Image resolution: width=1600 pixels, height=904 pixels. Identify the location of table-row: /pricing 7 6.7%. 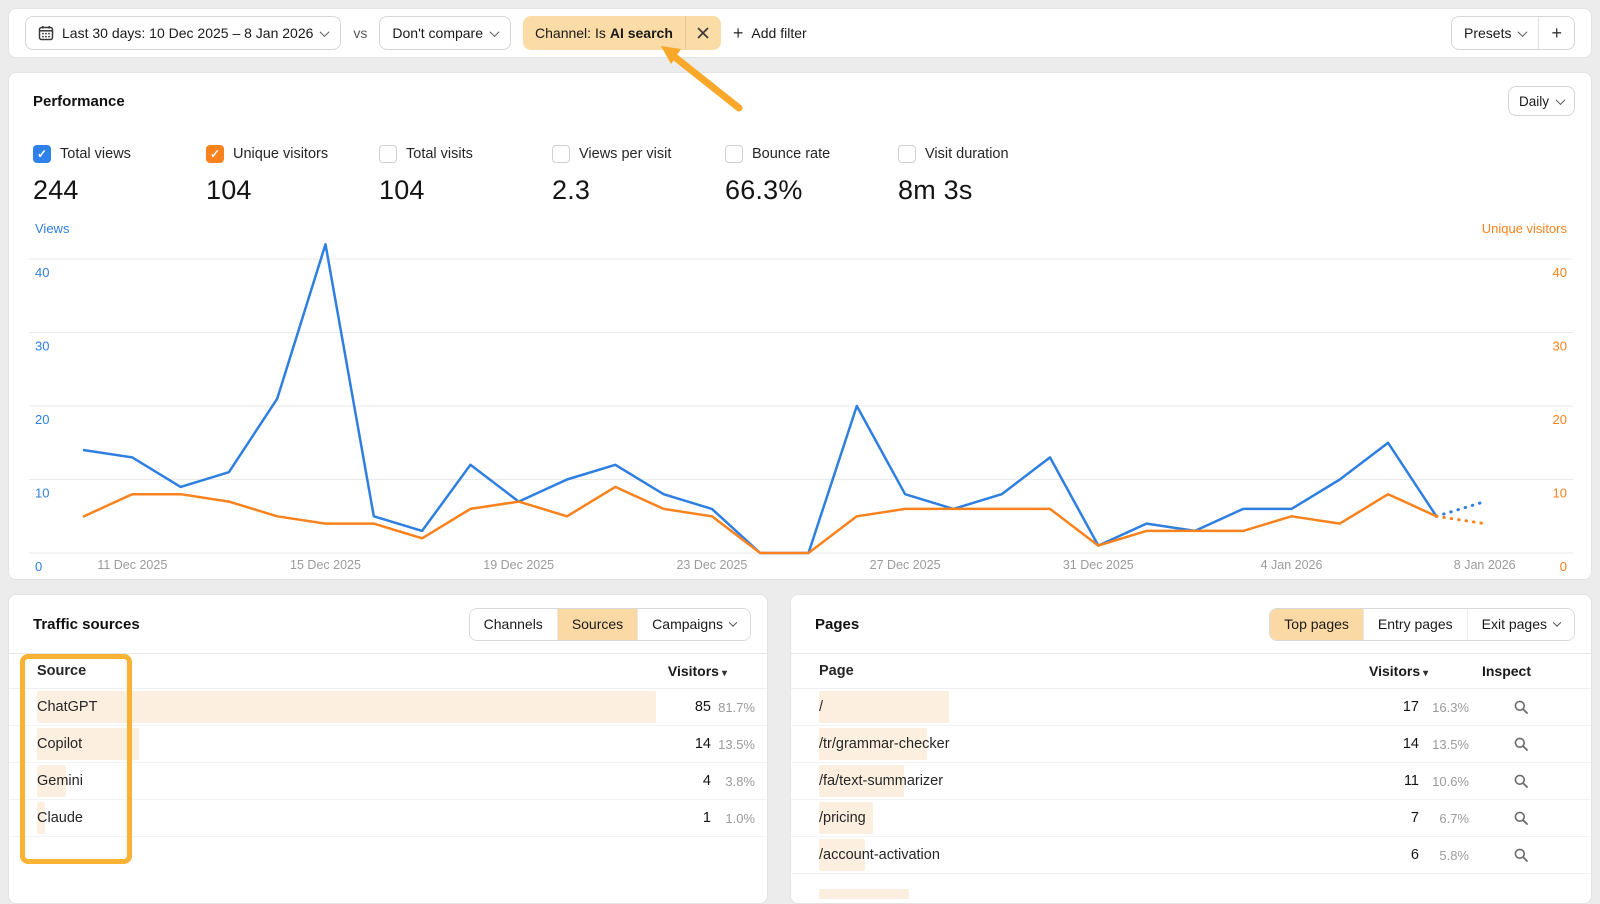
(1191, 818).